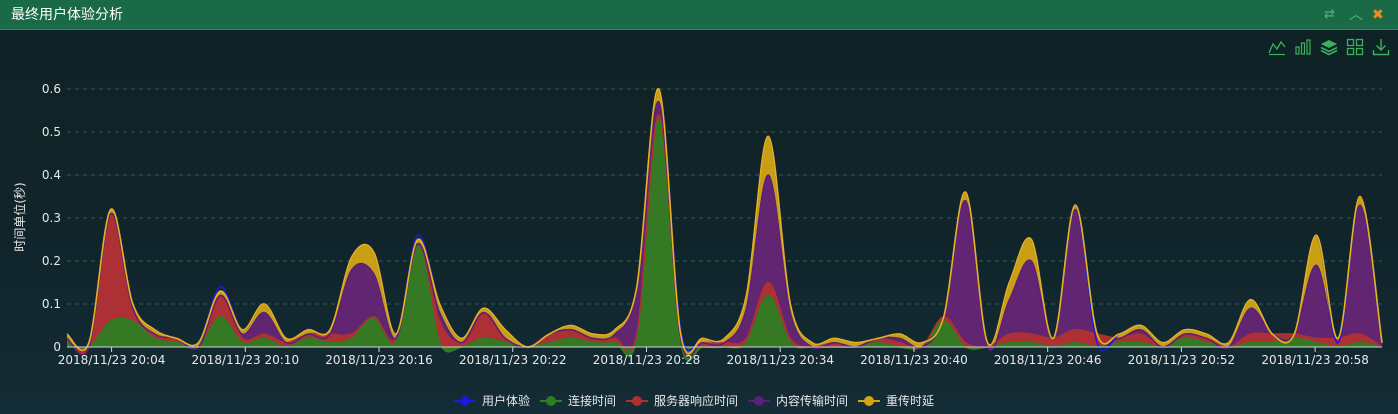 Image resolution: width=1398 pixels, height=414 pixels. What do you see at coordinates (51, 89) in the screenshot?
I see `y-tick-label: 0.6` at bounding box center [51, 89].